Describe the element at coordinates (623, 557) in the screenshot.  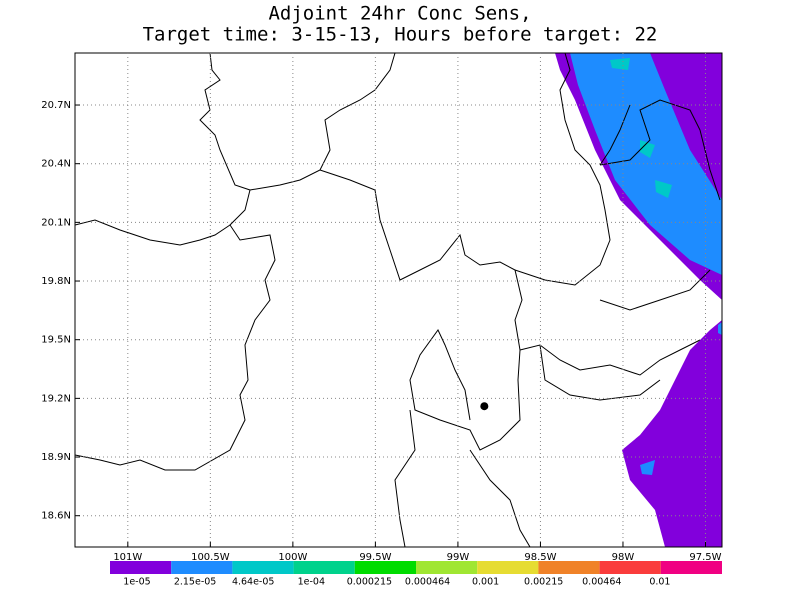
I see `x-tick-label: 98W` at that location.